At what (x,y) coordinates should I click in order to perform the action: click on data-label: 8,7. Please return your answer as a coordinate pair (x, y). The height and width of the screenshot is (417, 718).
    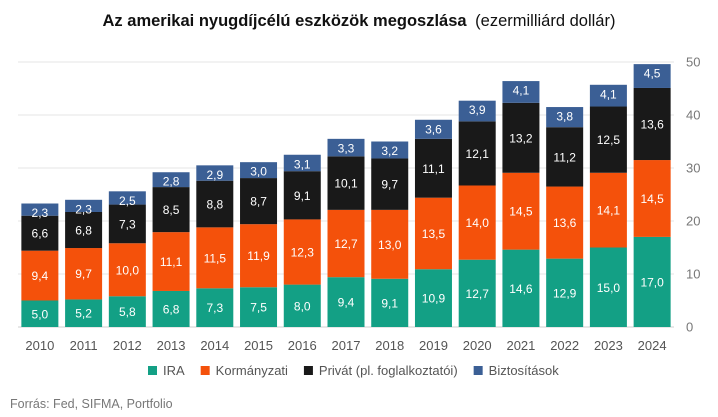
    Looking at the image, I should click on (258, 202).